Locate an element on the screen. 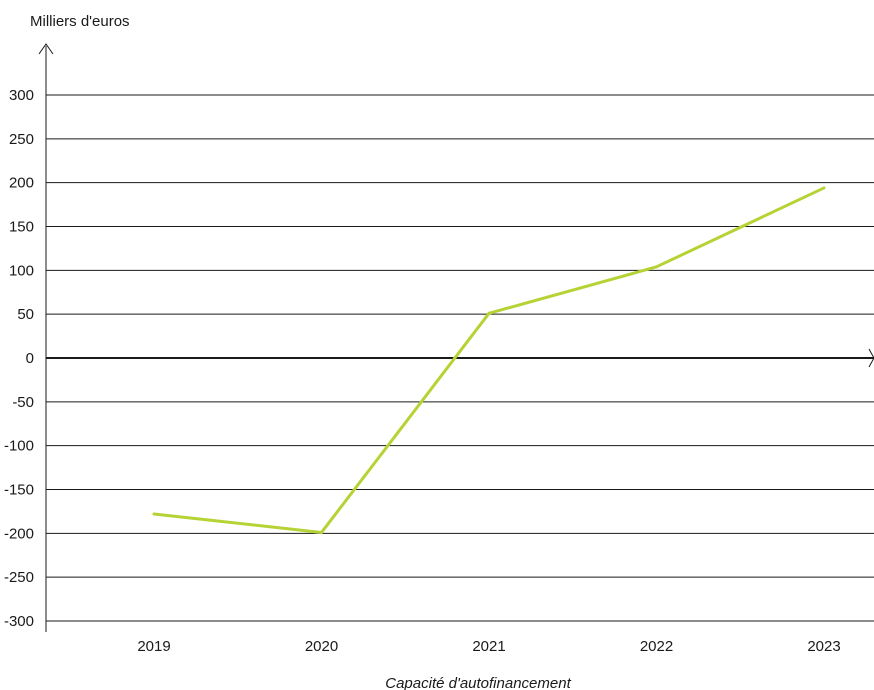 The width and height of the screenshot is (874, 690). x-tick-label: 2023 is located at coordinates (823, 646).